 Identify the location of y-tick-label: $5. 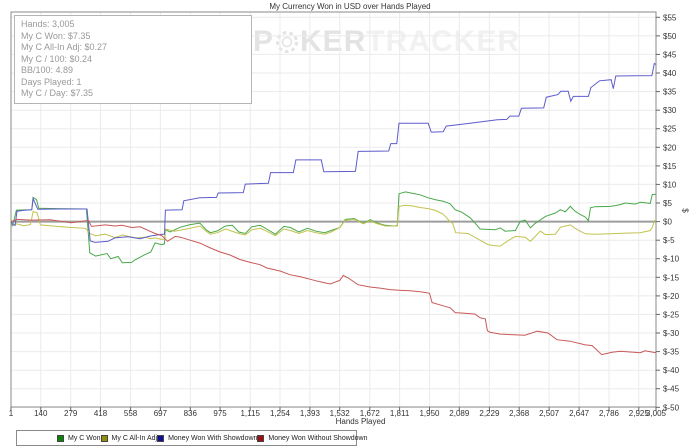
(667, 203).